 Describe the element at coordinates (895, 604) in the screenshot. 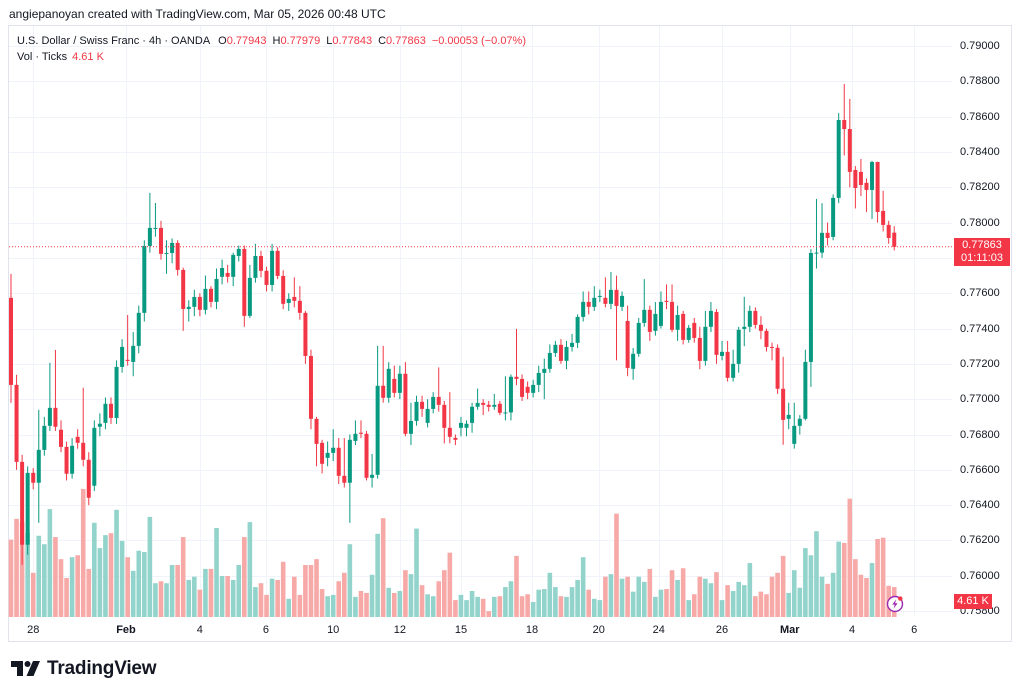

I see `lightning-alert-icon` at that location.